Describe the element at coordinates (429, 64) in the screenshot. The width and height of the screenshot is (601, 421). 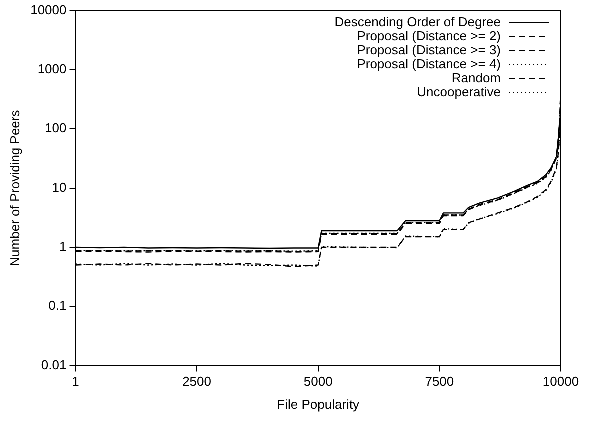
I see `legend-label: Proposal (Distance >= 4)` at that location.